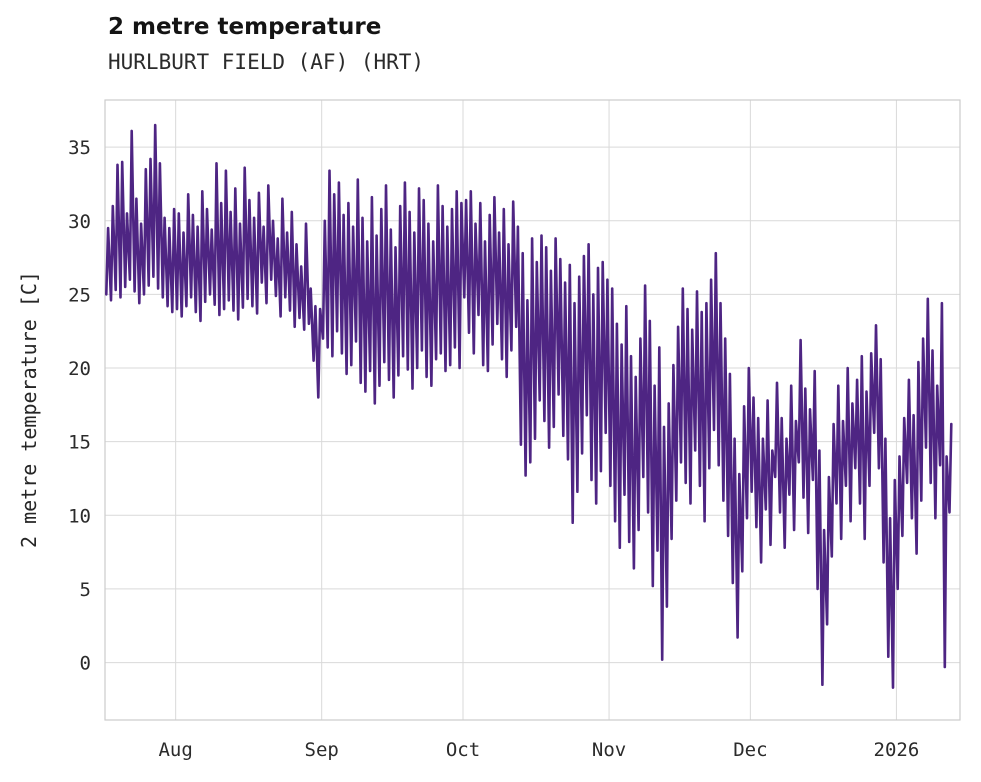 This screenshot has height=782, width=981. What do you see at coordinates (897, 750) in the screenshot?
I see `x-tick-label: 2026` at bounding box center [897, 750].